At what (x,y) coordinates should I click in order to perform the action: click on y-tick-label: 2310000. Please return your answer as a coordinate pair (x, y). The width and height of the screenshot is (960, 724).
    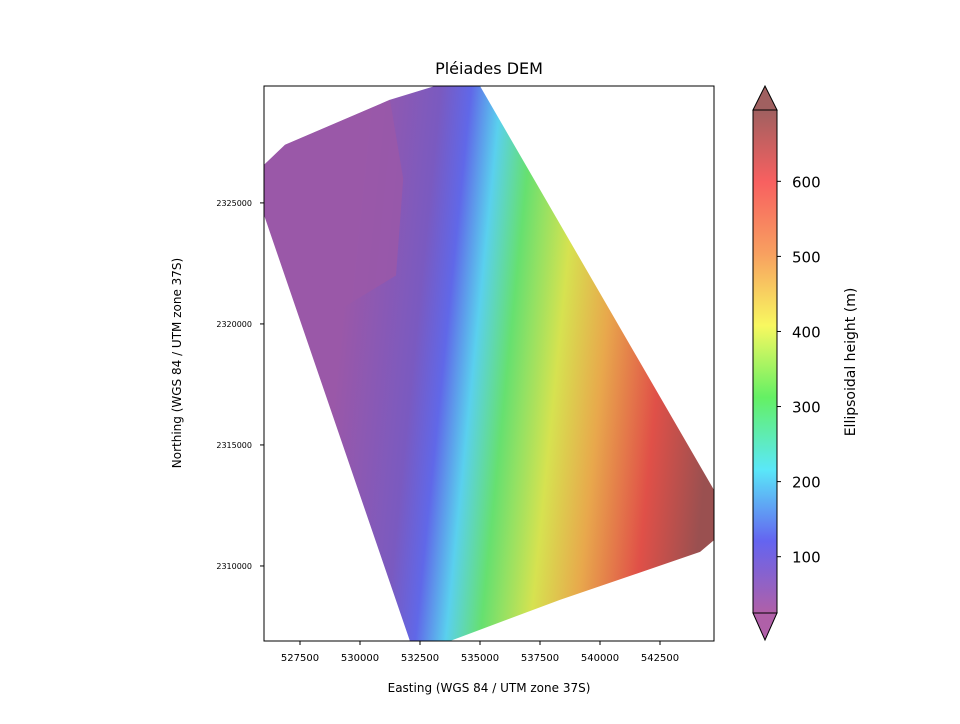
    Looking at the image, I should click on (234, 566).